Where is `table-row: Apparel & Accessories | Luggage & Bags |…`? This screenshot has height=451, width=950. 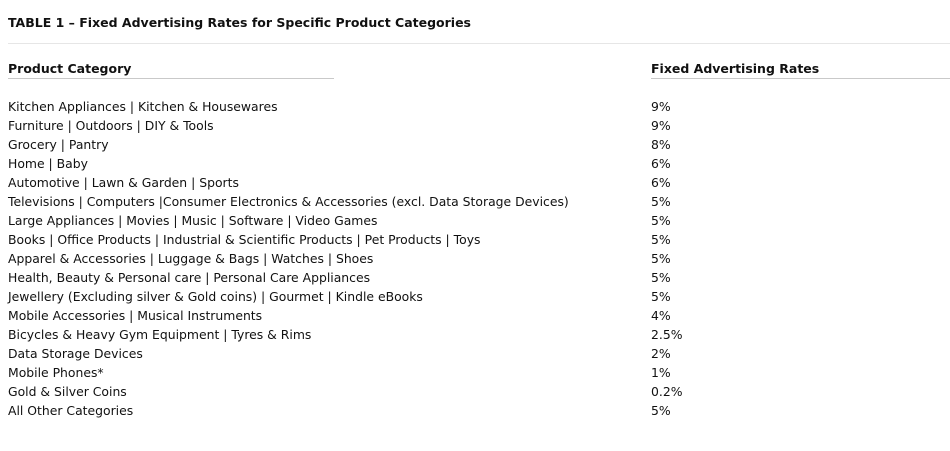 table-row: Apparel & Accessories | Luggage & Bags |… is located at coordinates (475, 258).